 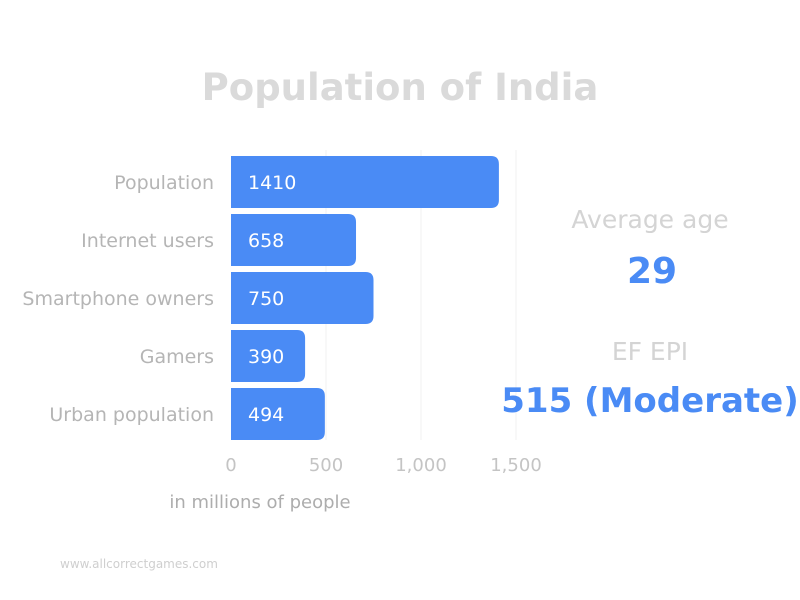 I want to click on bar-value-label: 390, so click(x=266, y=357).